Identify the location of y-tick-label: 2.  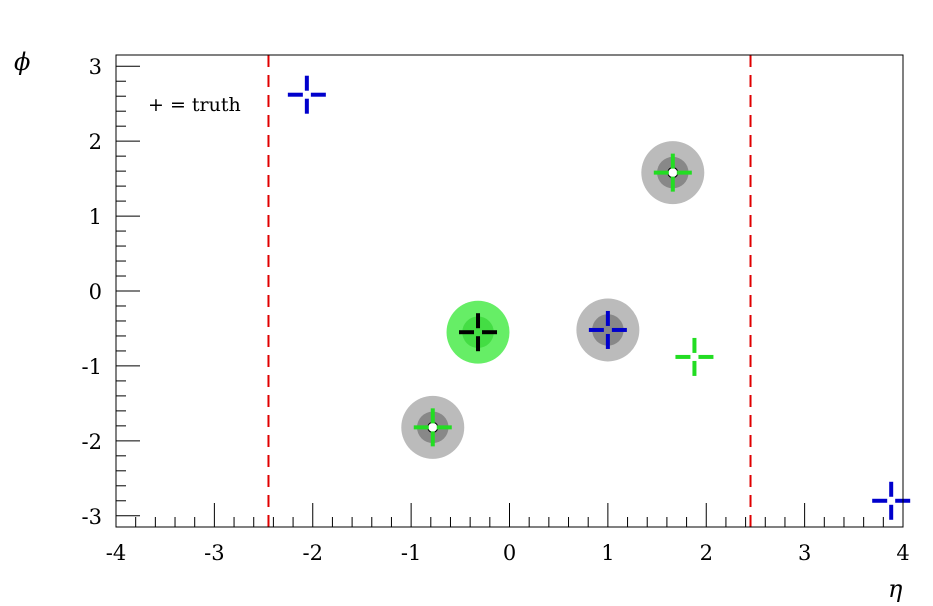
(95, 142).